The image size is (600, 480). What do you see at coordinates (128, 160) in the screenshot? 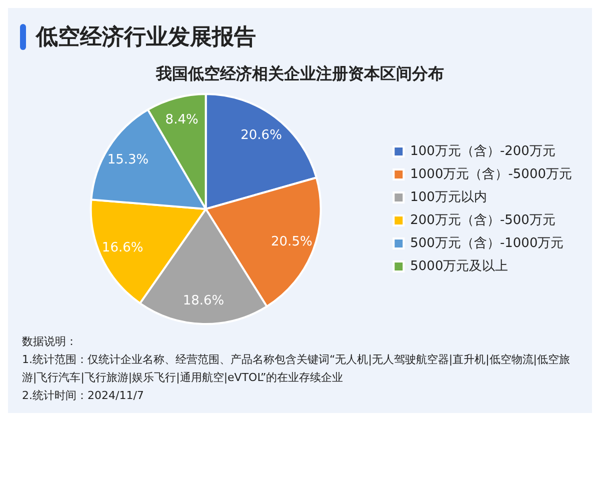
I see `data-label: 15.3%` at bounding box center [128, 160].